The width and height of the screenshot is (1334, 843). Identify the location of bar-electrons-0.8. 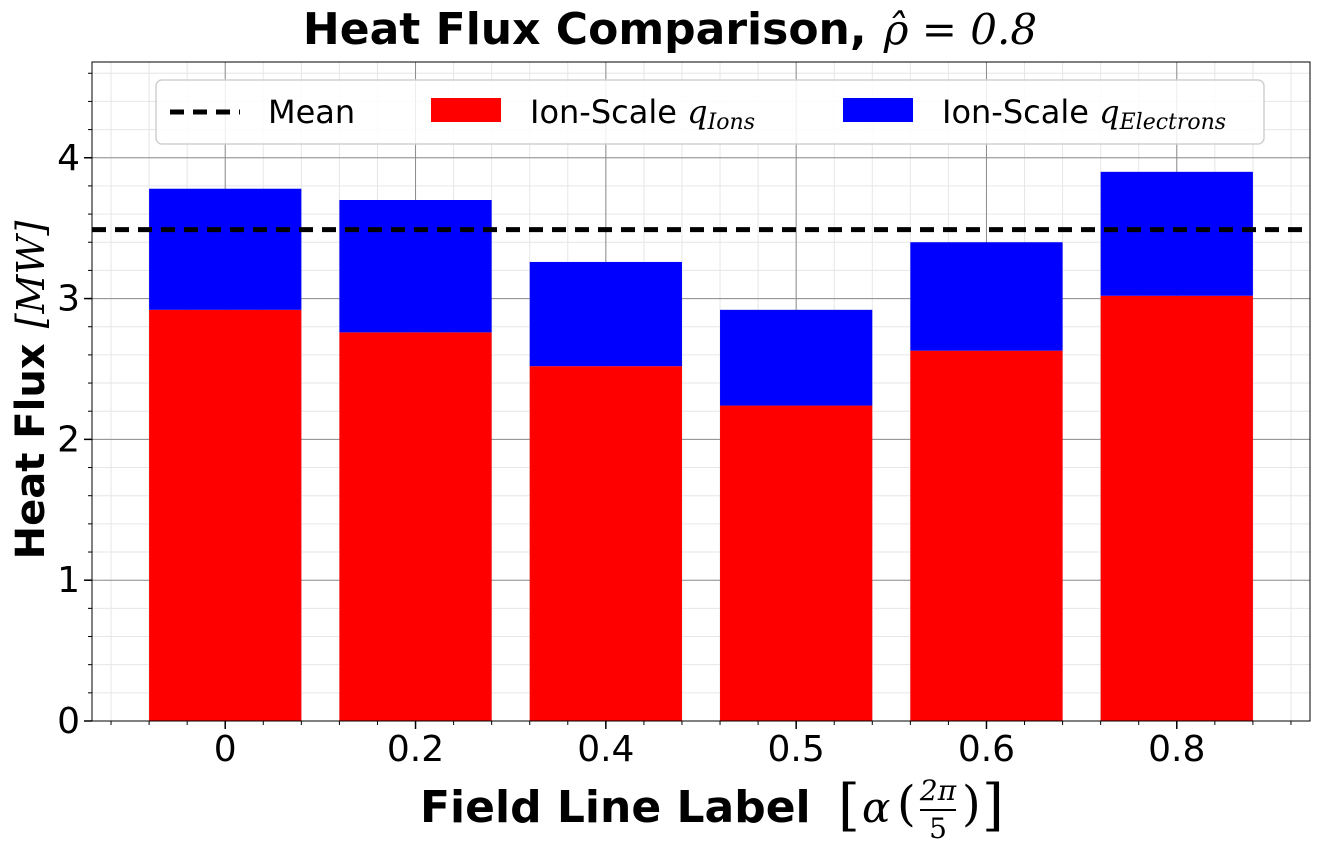
(1176, 233).